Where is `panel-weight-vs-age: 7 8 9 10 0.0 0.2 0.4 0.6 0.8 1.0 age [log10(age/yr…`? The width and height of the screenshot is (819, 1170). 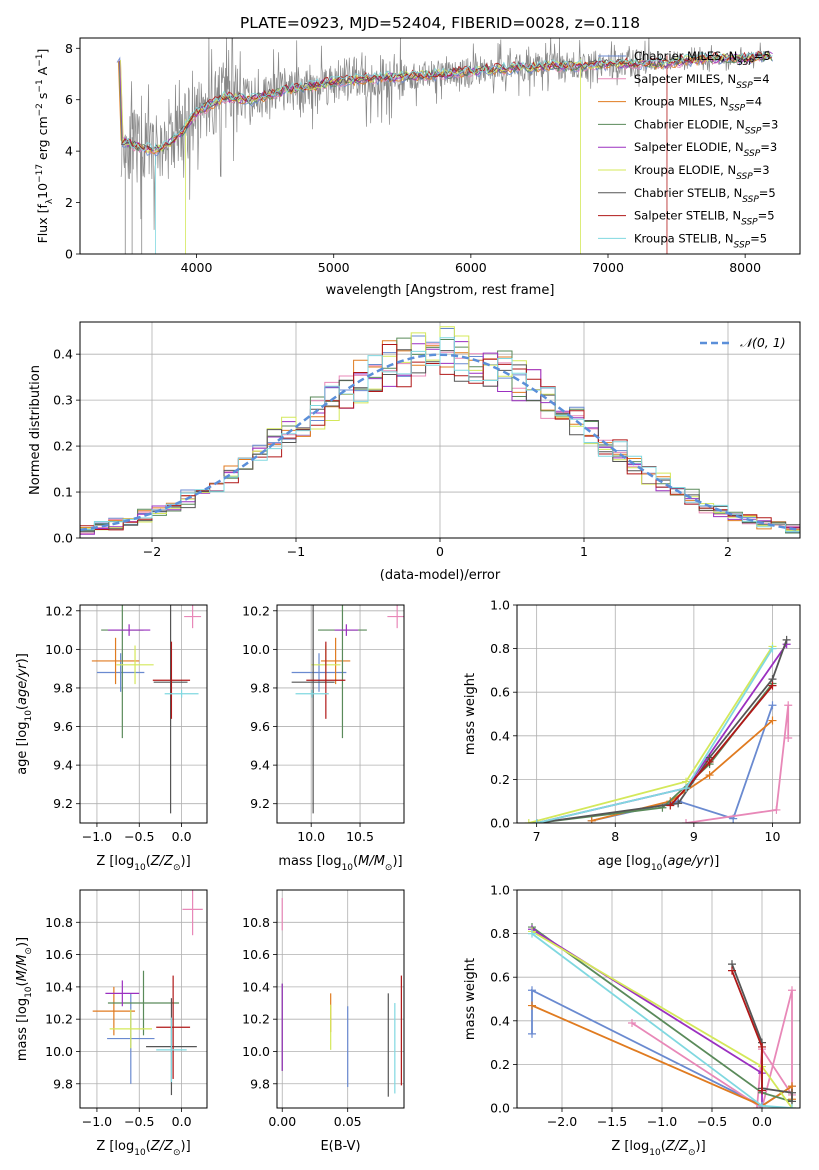
panel-weight-vs-age: 7 8 9 10 0.0 0.2 0.4 0.6 0.8 1.0 age [log10(age/yr… is located at coordinates (632, 735).